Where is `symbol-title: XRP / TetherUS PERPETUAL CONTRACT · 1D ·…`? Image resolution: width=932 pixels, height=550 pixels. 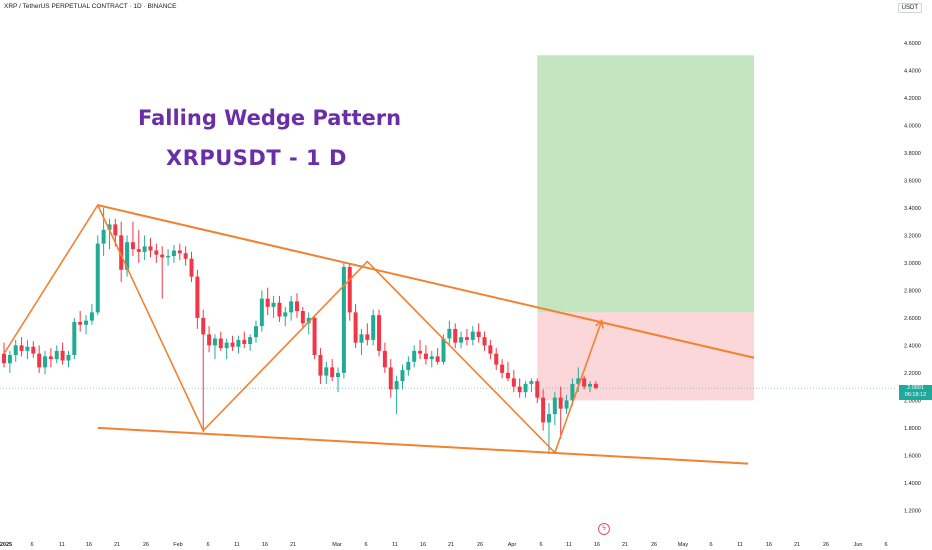 symbol-title: XRP / TetherUS PERPETUAL CONTRACT · 1D ·… is located at coordinates (90, 6).